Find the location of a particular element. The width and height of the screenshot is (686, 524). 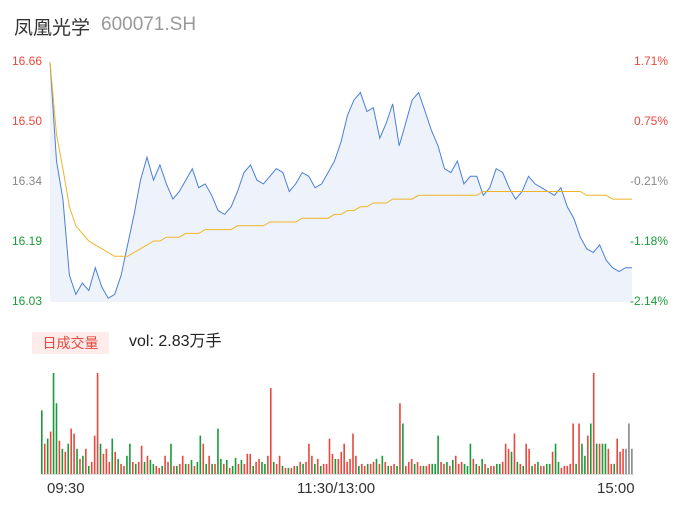

y-label-right-3: -1.18% is located at coordinates (648, 241).